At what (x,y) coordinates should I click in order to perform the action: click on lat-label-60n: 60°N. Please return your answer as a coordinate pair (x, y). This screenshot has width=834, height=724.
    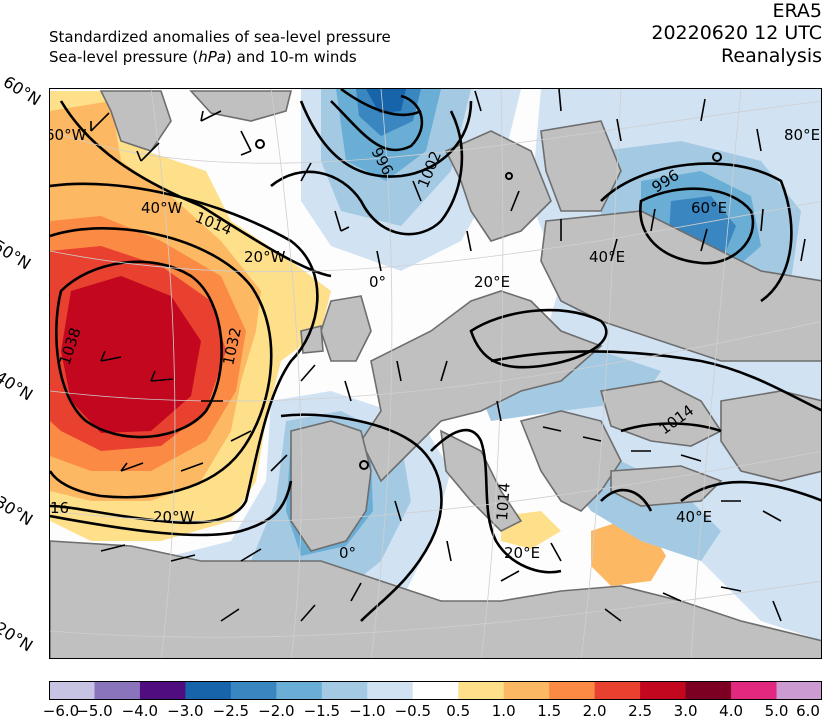
    Looking at the image, I should click on (22, 91).